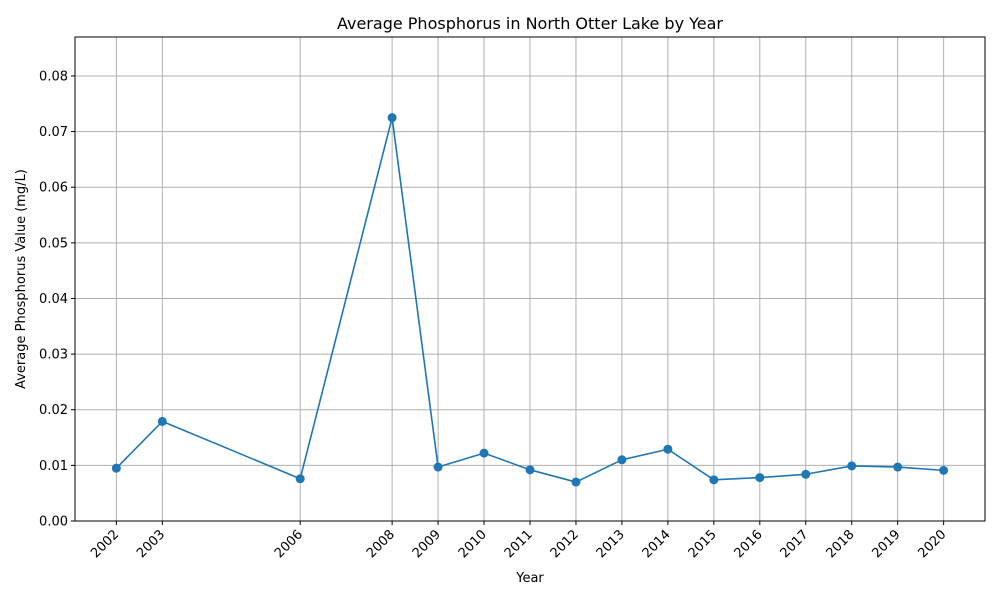 The width and height of the screenshot is (1000, 600). I want to click on data-point-2002, so click(116, 468).